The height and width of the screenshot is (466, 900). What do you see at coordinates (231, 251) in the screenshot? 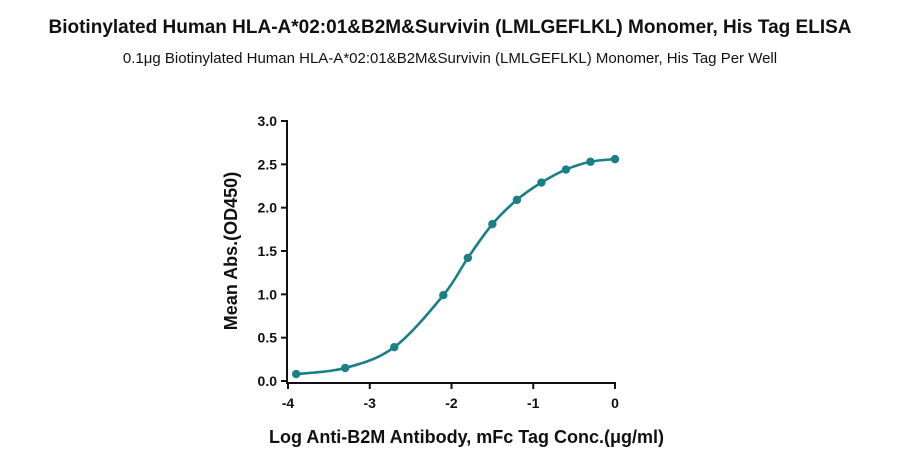
I see `y-axis-title: Mean Abs.(OD450)` at bounding box center [231, 251].